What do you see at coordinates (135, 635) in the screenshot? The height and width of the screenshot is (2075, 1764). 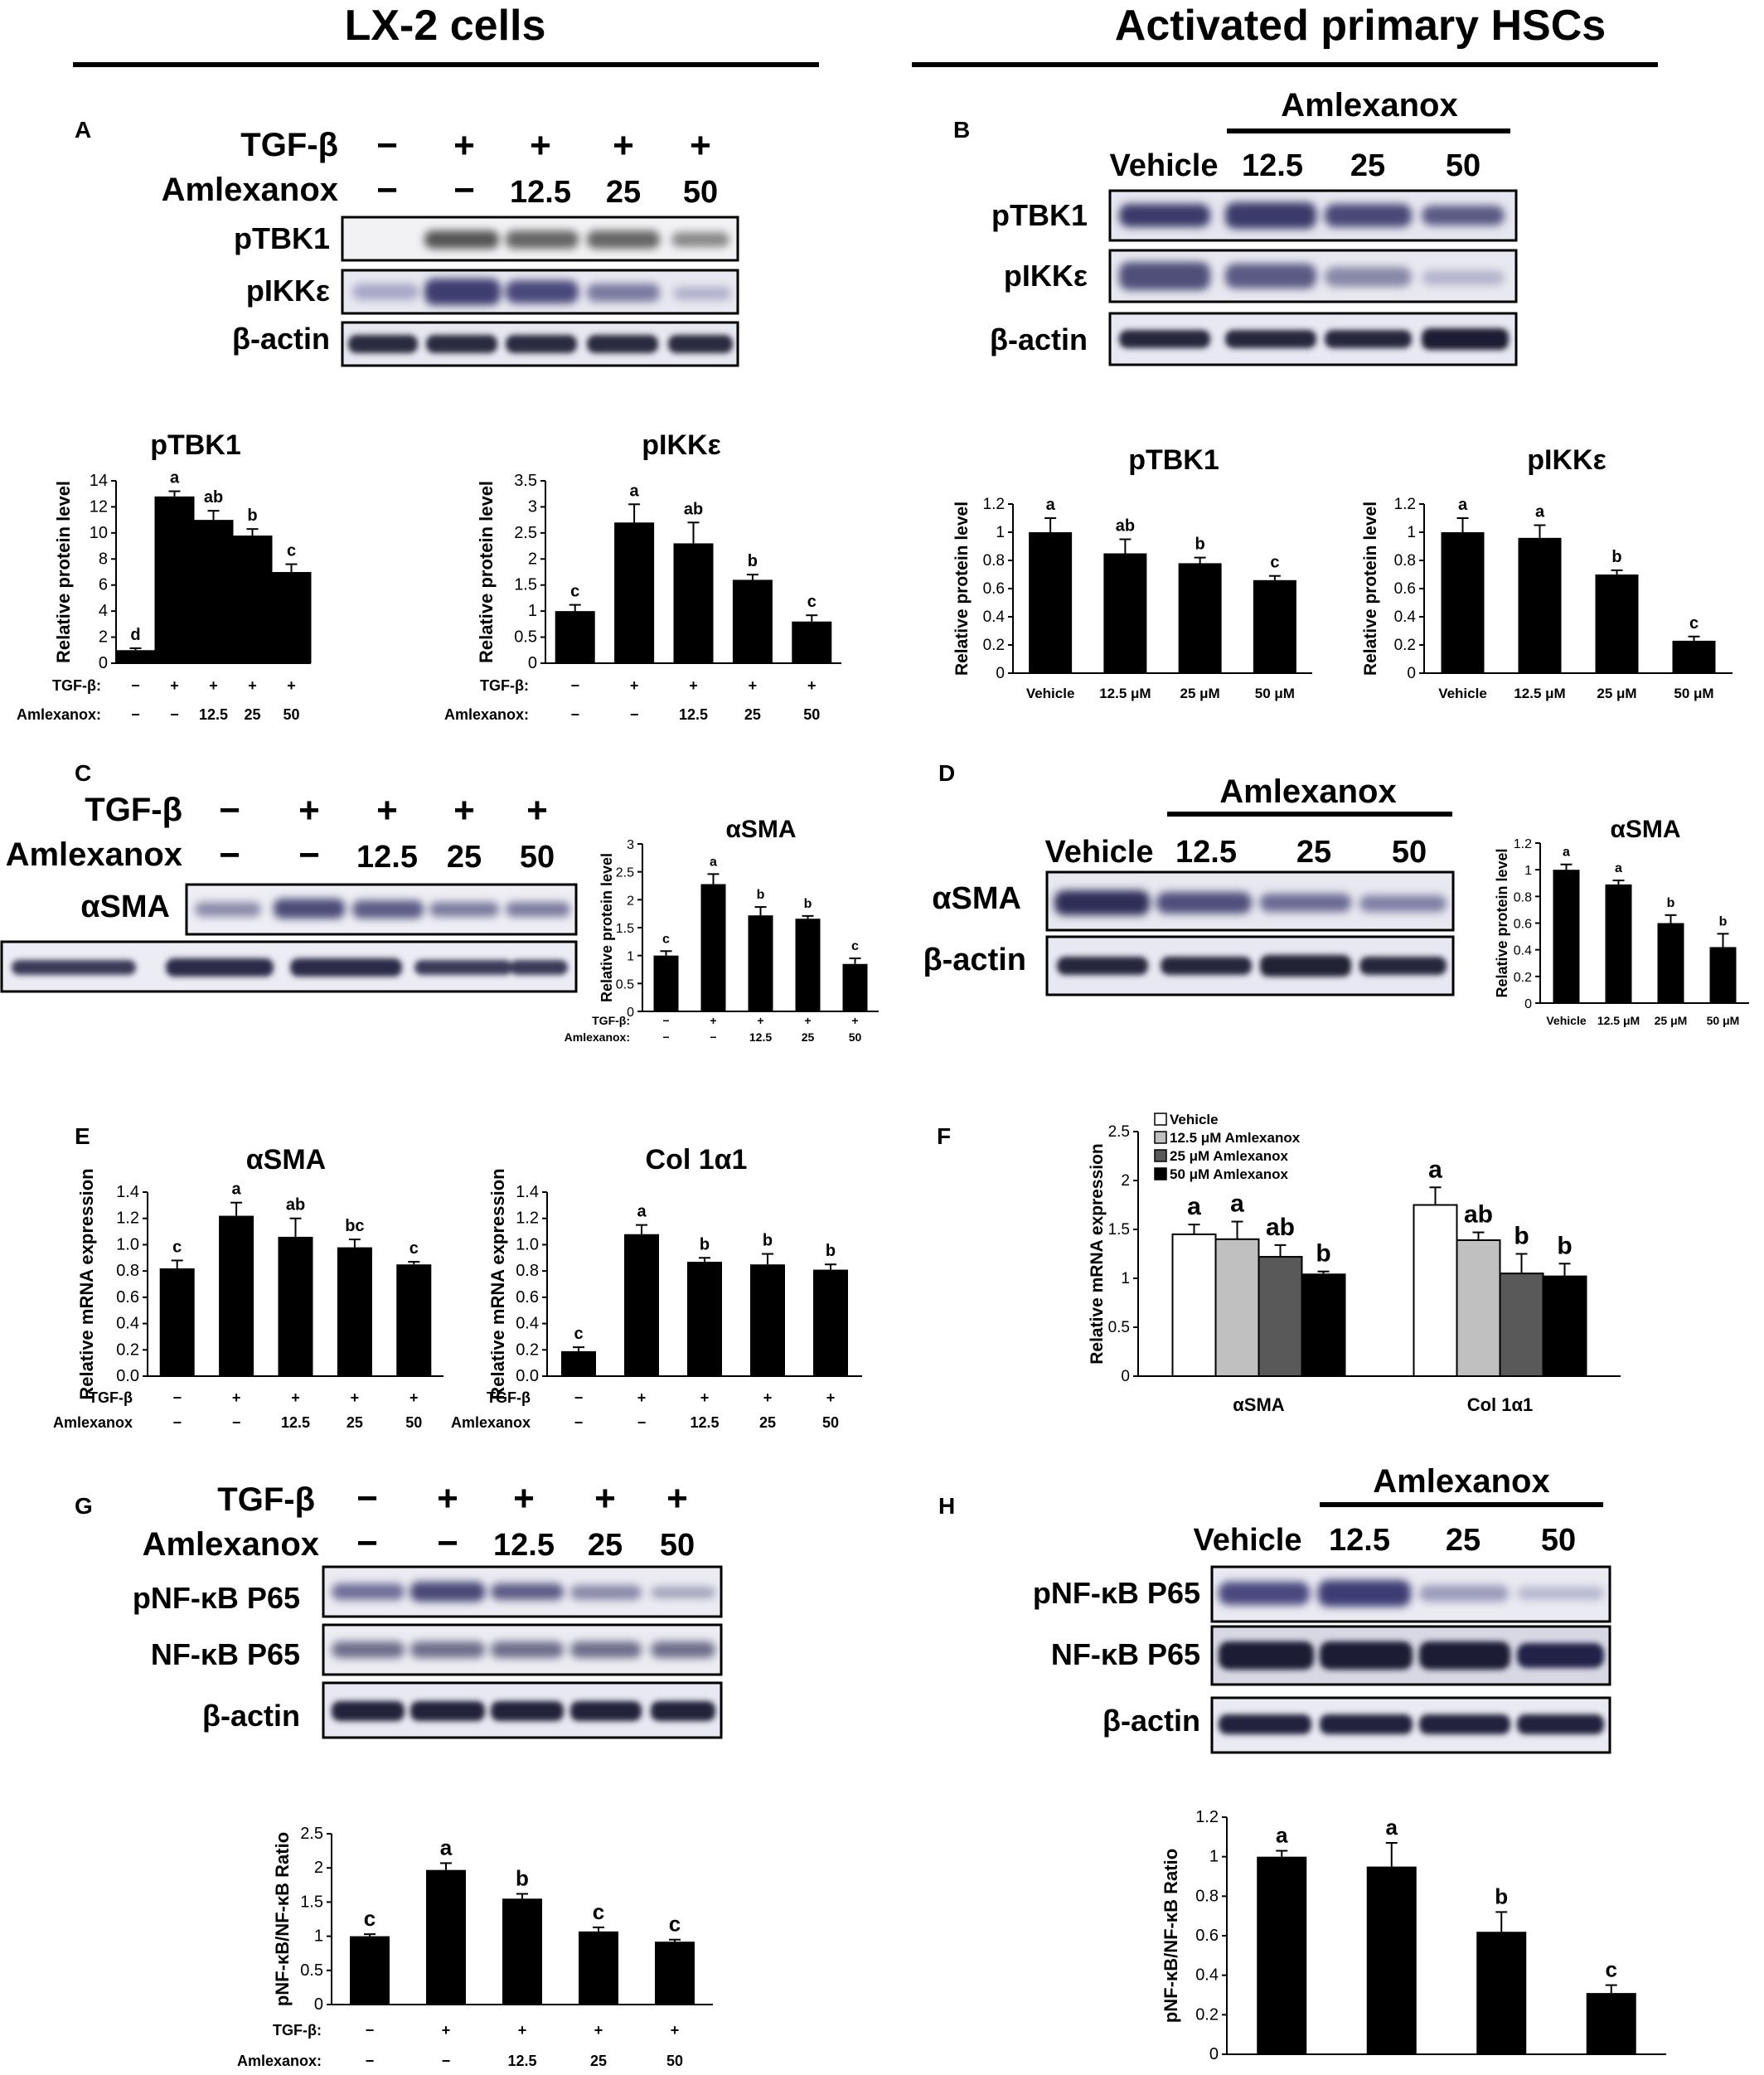 I see `significance-letter: d` at bounding box center [135, 635].